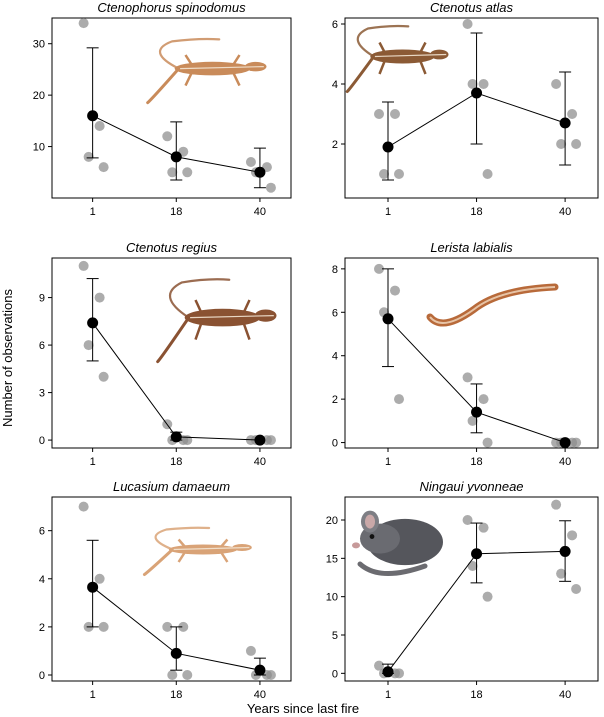  Describe the element at coordinates (39, 96) in the screenshot. I see `y-tick-label: 20` at that location.